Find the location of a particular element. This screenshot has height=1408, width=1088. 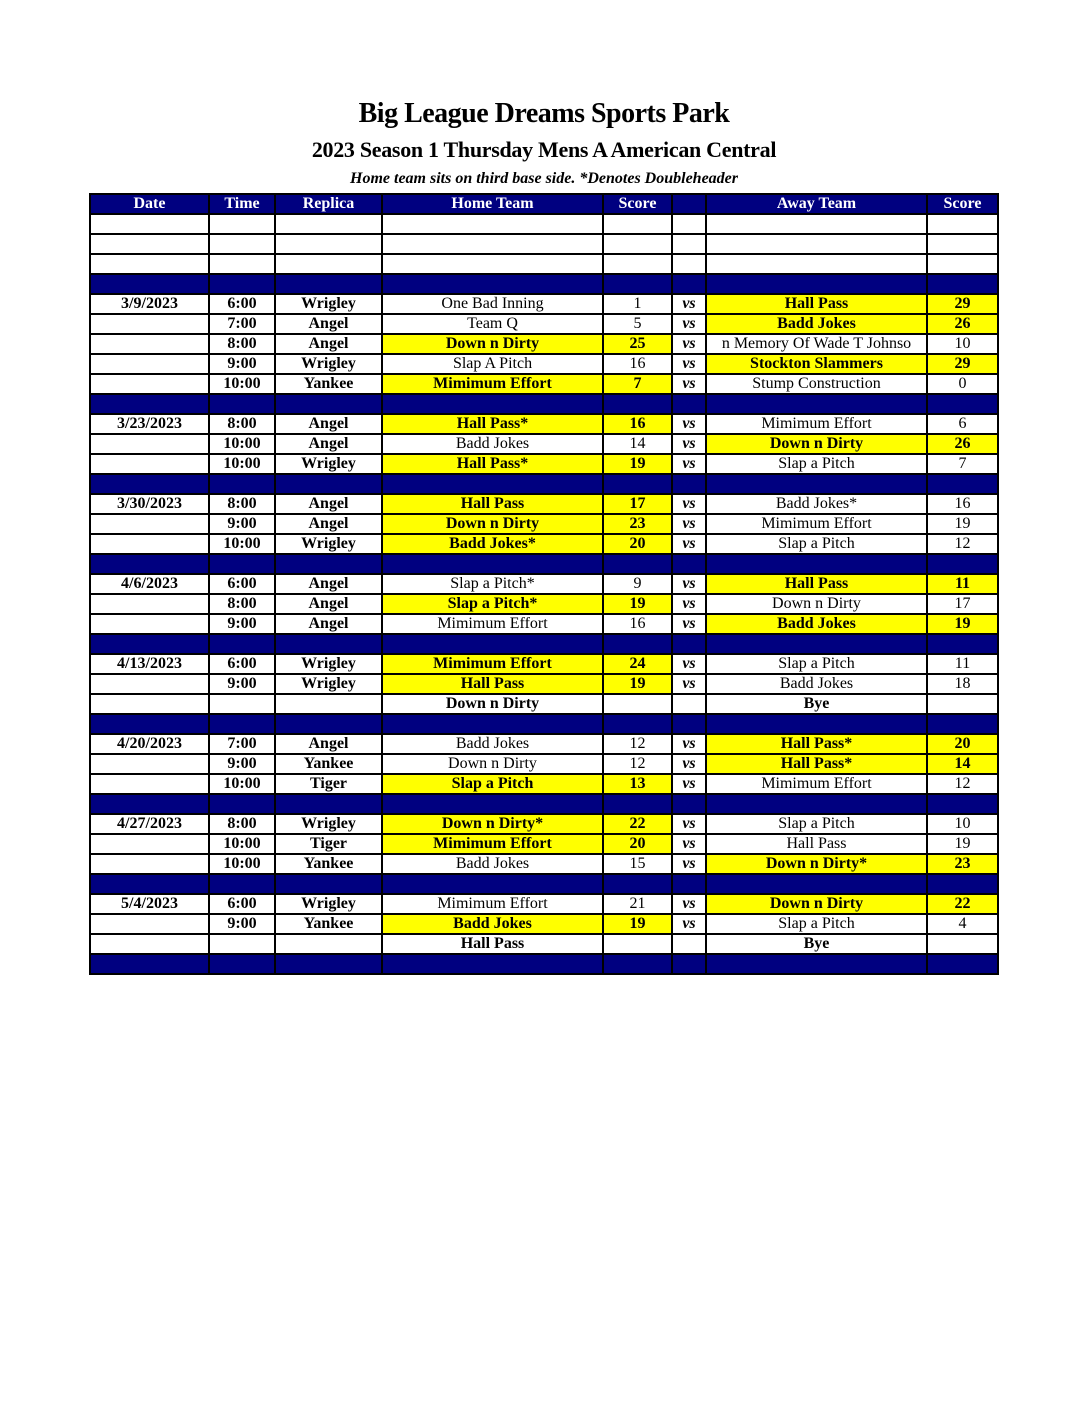

home-team-cell: Mimimum Effort is located at coordinates (492, 624).